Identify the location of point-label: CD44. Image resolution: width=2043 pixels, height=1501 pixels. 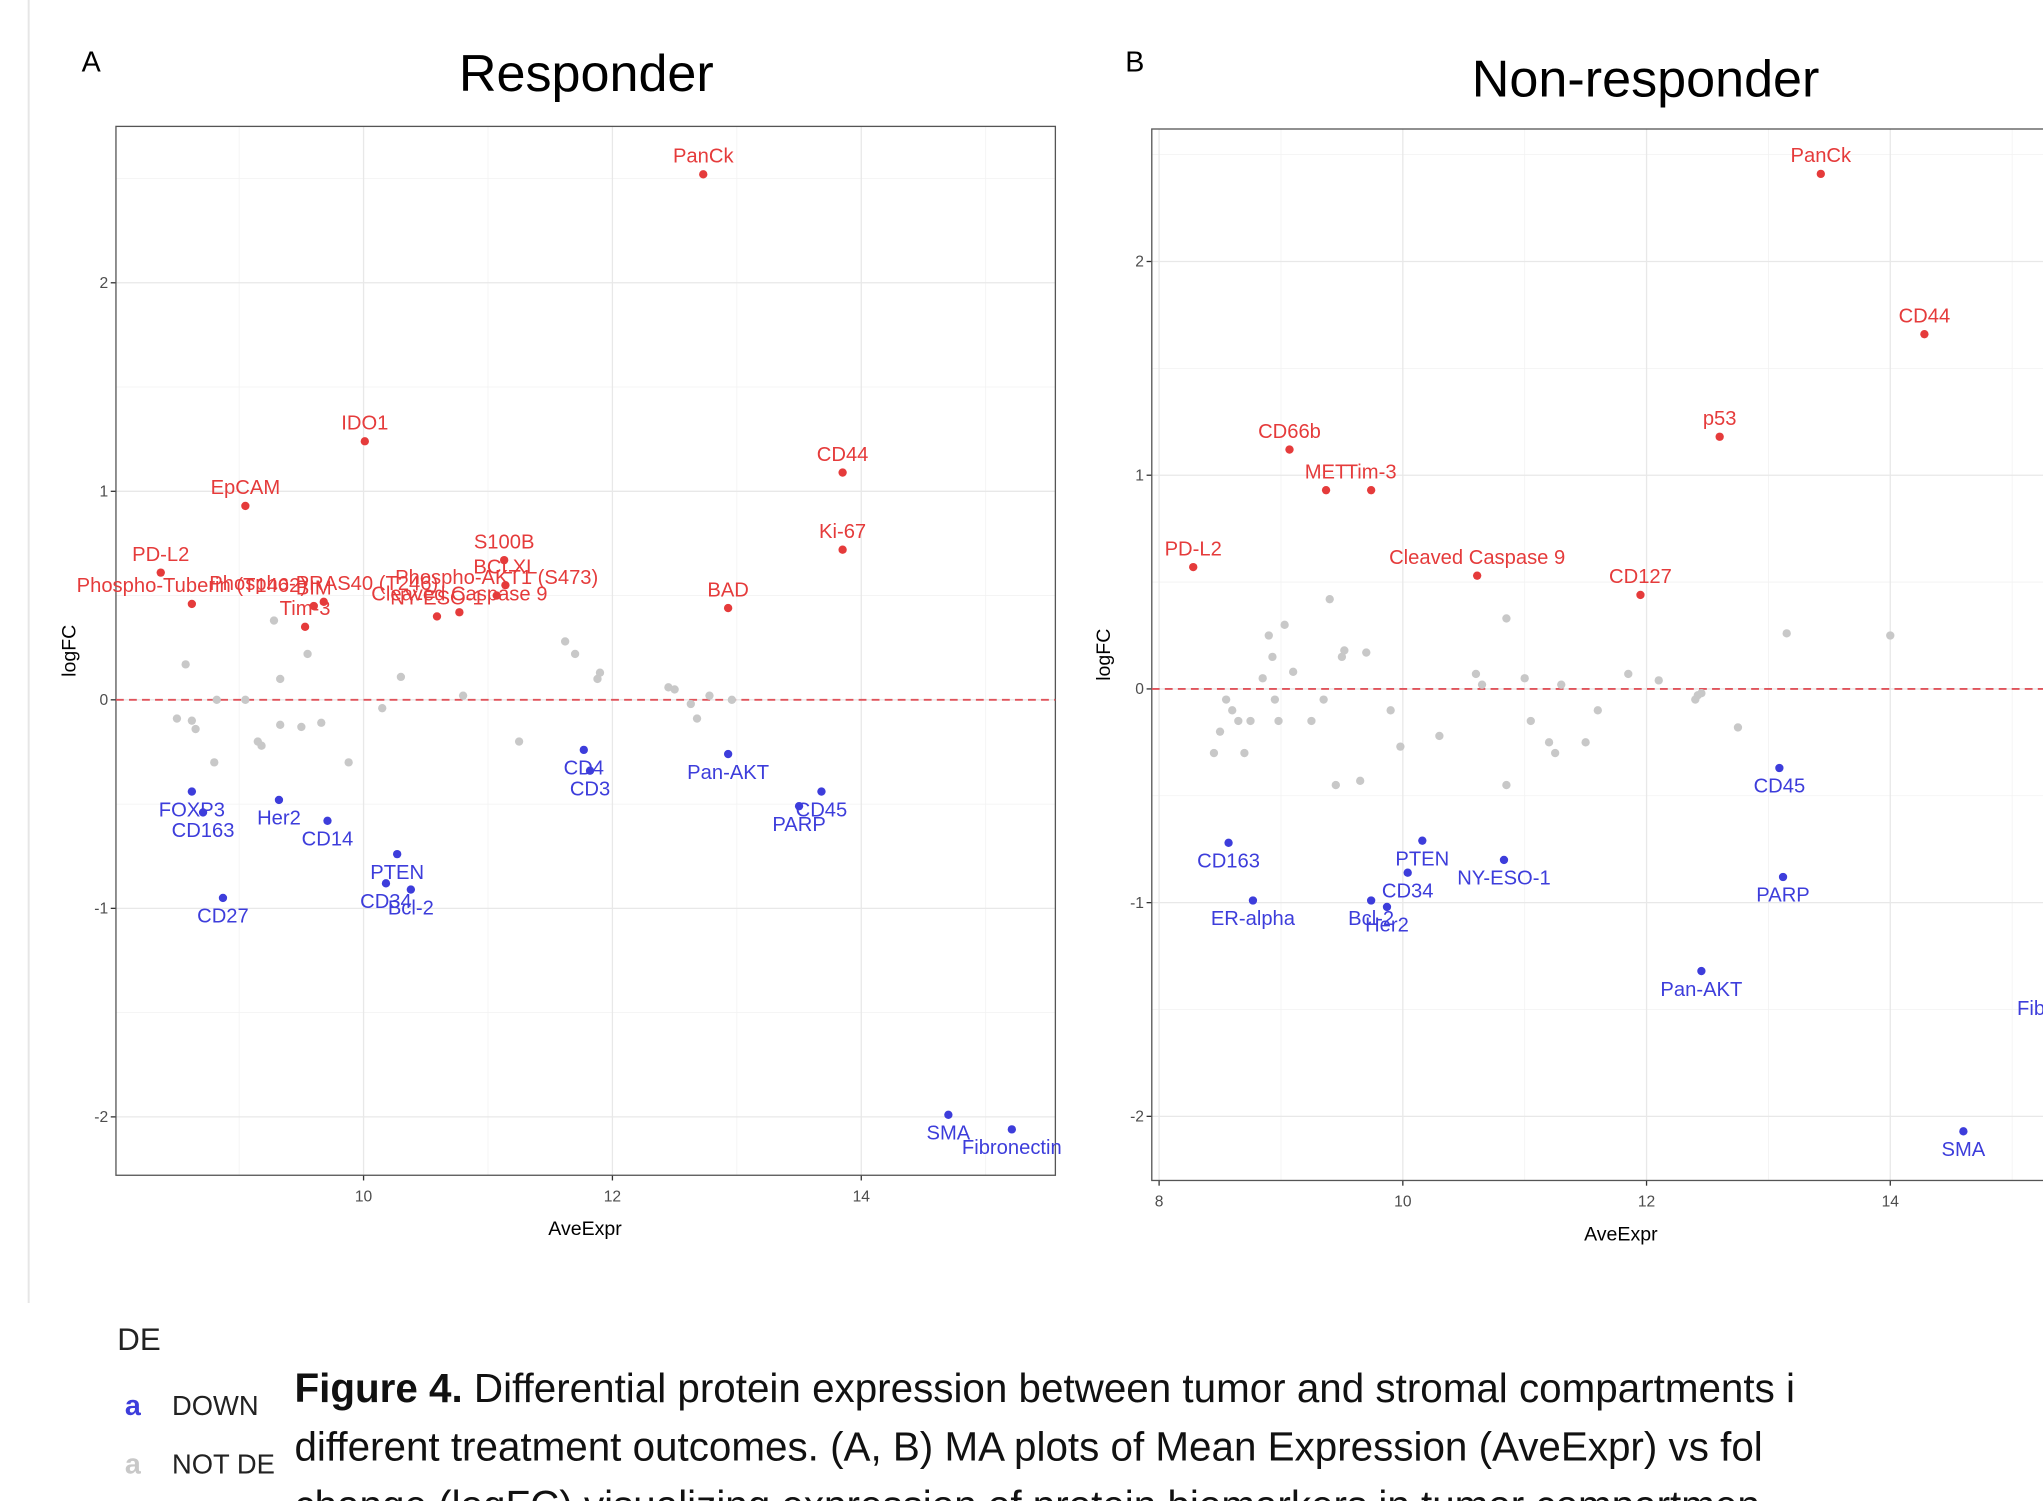
(843, 455).